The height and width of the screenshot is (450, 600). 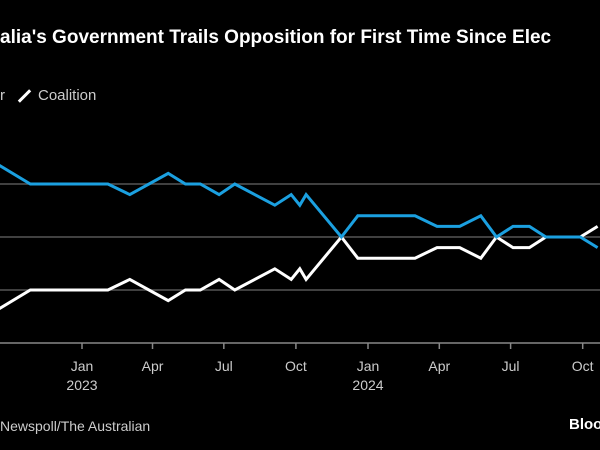 What do you see at coordinates (584, 424) in the screenshot?
I see `bloomberg-logo: Bloo` at bounding box center [584, 424].